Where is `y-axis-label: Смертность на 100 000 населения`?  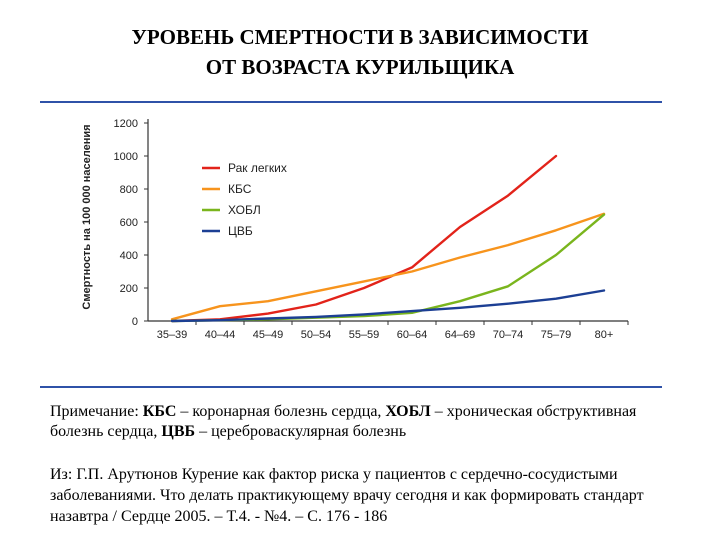 y-axis-label: Смертность на 100 000 населения is located at coordinates (87, 216).